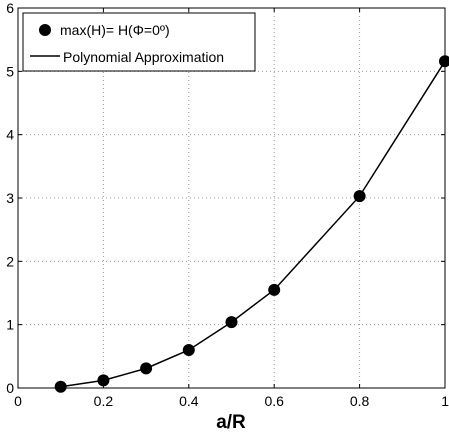 The height and width of the screenshot is (437, 449). Describe the element at coordinates (10, 71) in the screenshot. I see `y-tick-label: 5` at that location.